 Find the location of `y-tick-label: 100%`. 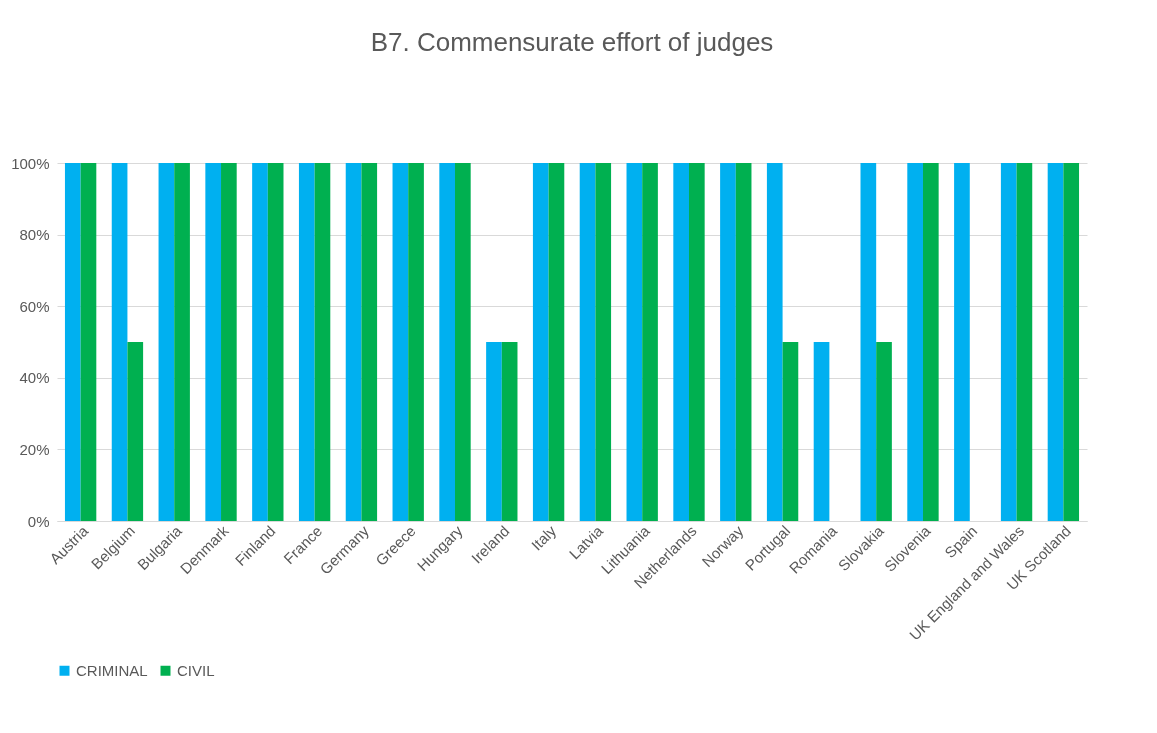

y-tick-label: 100% is located at coordinates (30, 163).